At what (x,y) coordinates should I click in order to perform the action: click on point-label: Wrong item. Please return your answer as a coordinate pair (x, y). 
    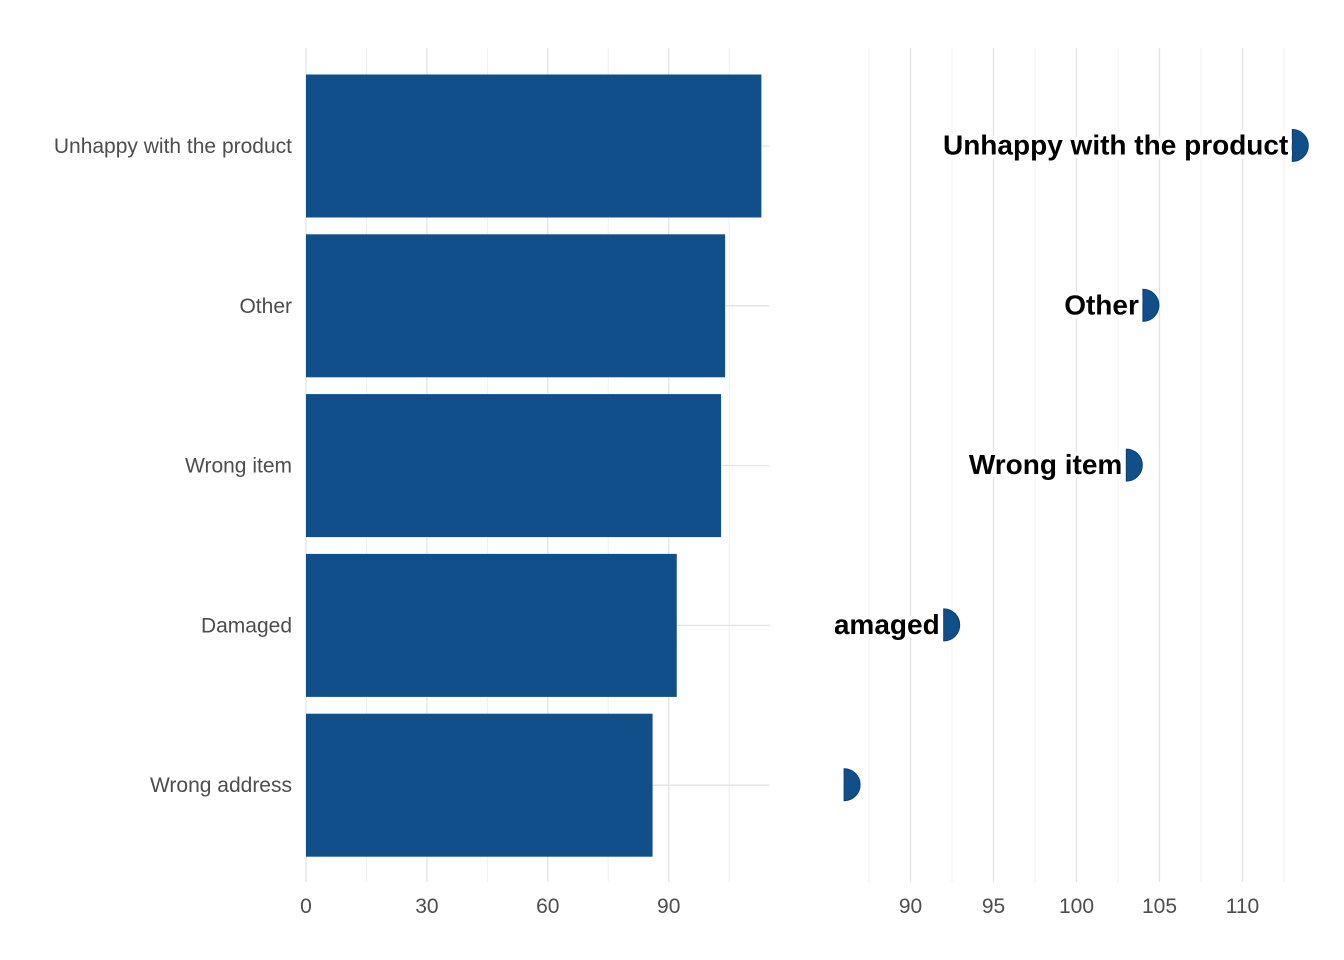
    Looking at the image, I should click on (1045, 464).